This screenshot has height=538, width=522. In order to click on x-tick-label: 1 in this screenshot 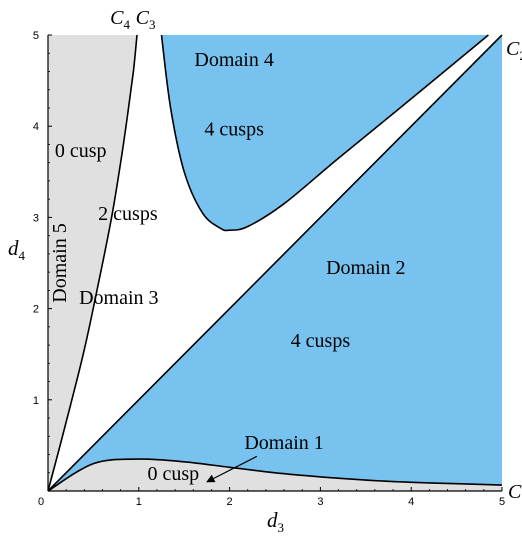, I will do `click(139, 502)`.